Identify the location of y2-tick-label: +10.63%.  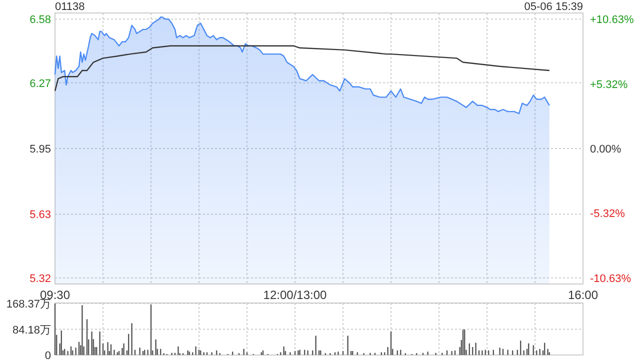
(612, 20).